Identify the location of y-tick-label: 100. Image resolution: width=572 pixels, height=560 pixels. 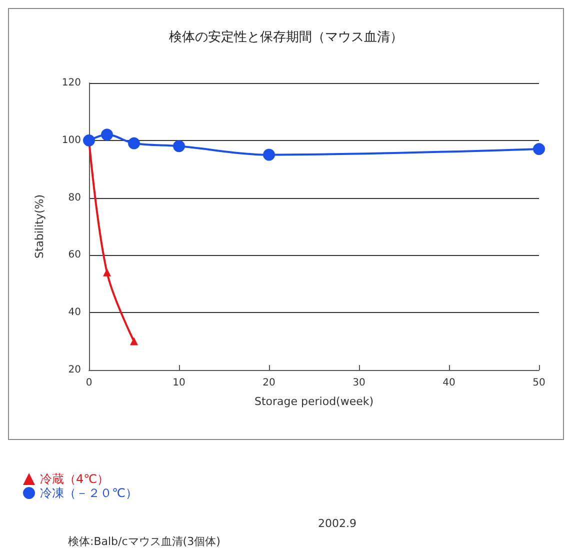
(71, 140).